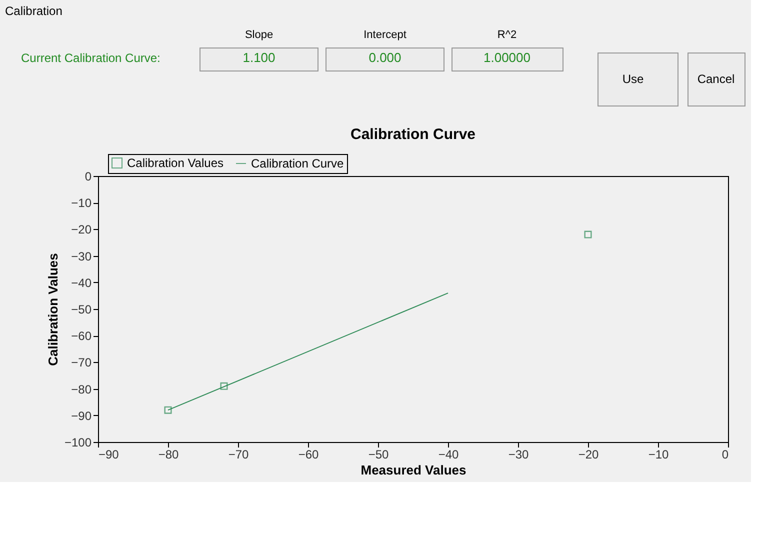  I want to click on chart-title: Calibration Curve, so click(413, 134).